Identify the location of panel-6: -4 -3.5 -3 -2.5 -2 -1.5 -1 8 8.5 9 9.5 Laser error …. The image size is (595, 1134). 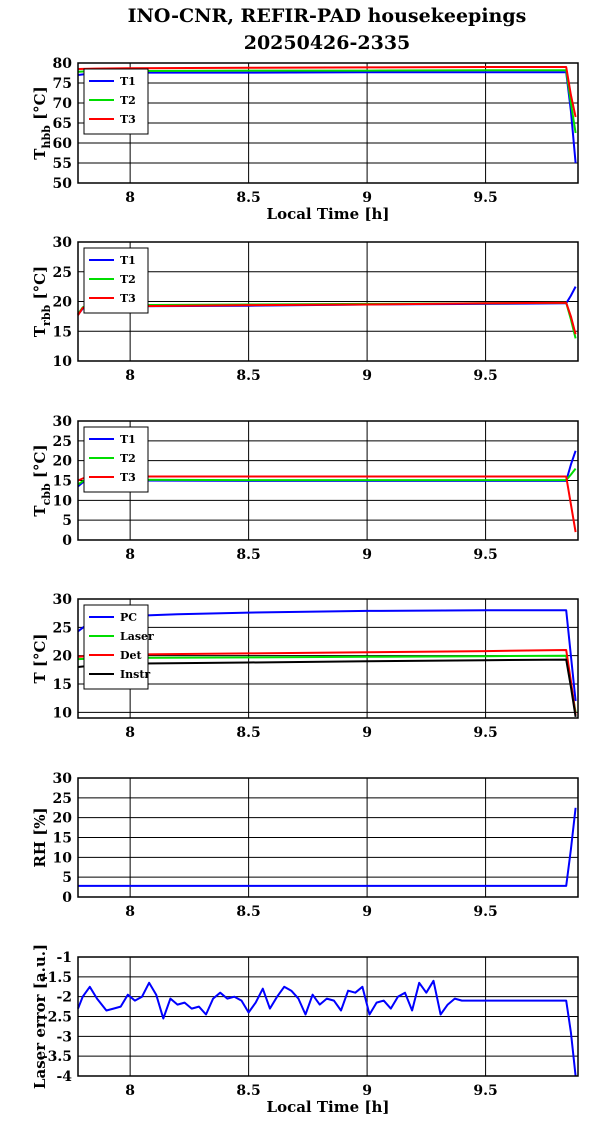
(305, 1030).